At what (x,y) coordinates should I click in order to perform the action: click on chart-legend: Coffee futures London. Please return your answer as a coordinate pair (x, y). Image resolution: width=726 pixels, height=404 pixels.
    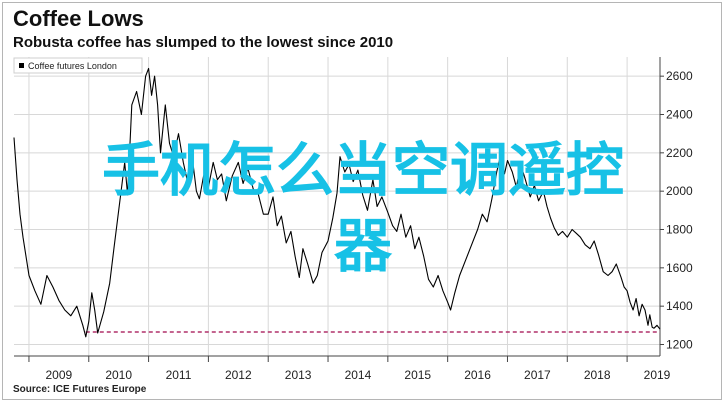
    Looking at the image, I should click on (78, 65).